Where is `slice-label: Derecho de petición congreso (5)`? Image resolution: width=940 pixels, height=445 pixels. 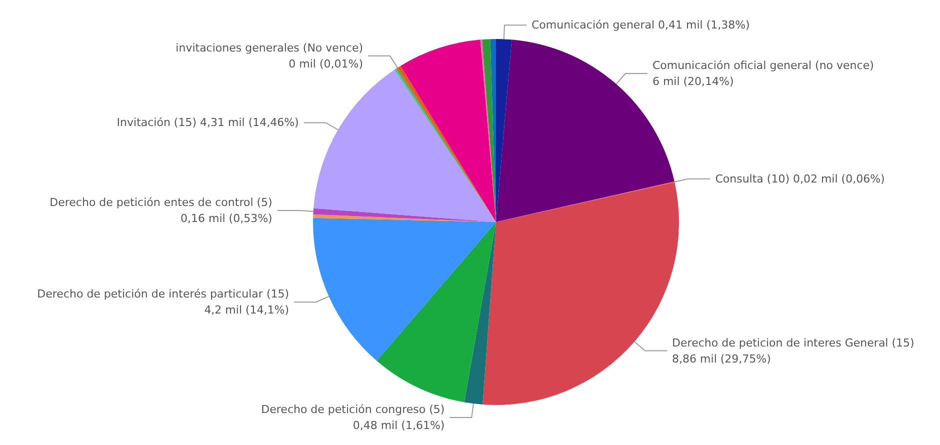
slice-label: Derecho de petición congreso (5) is located at coordinates (353, 409).